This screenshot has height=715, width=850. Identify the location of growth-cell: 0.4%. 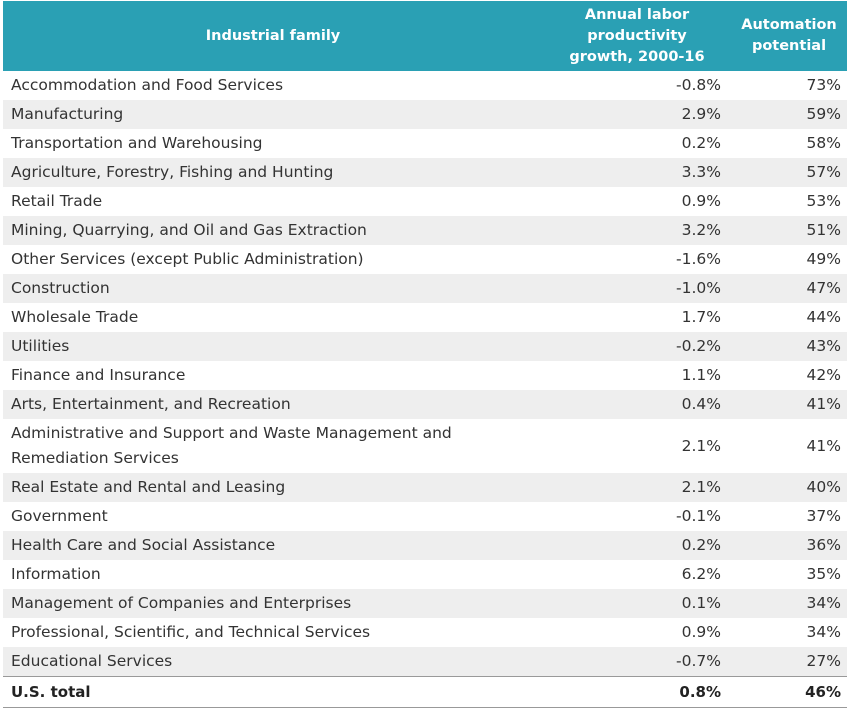
(637, 404).